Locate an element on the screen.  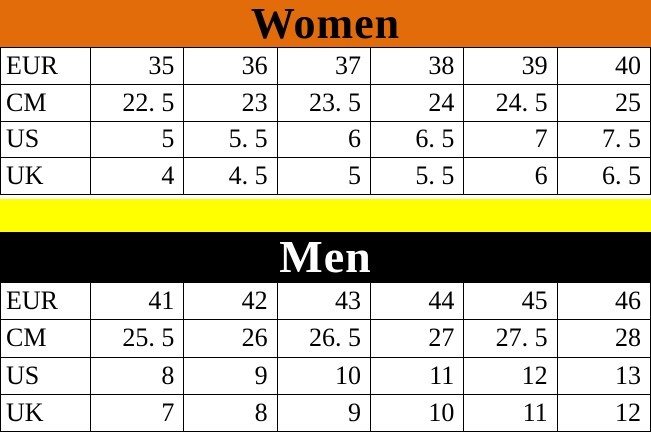
women-header: Women is located at coordinates (325, 23).